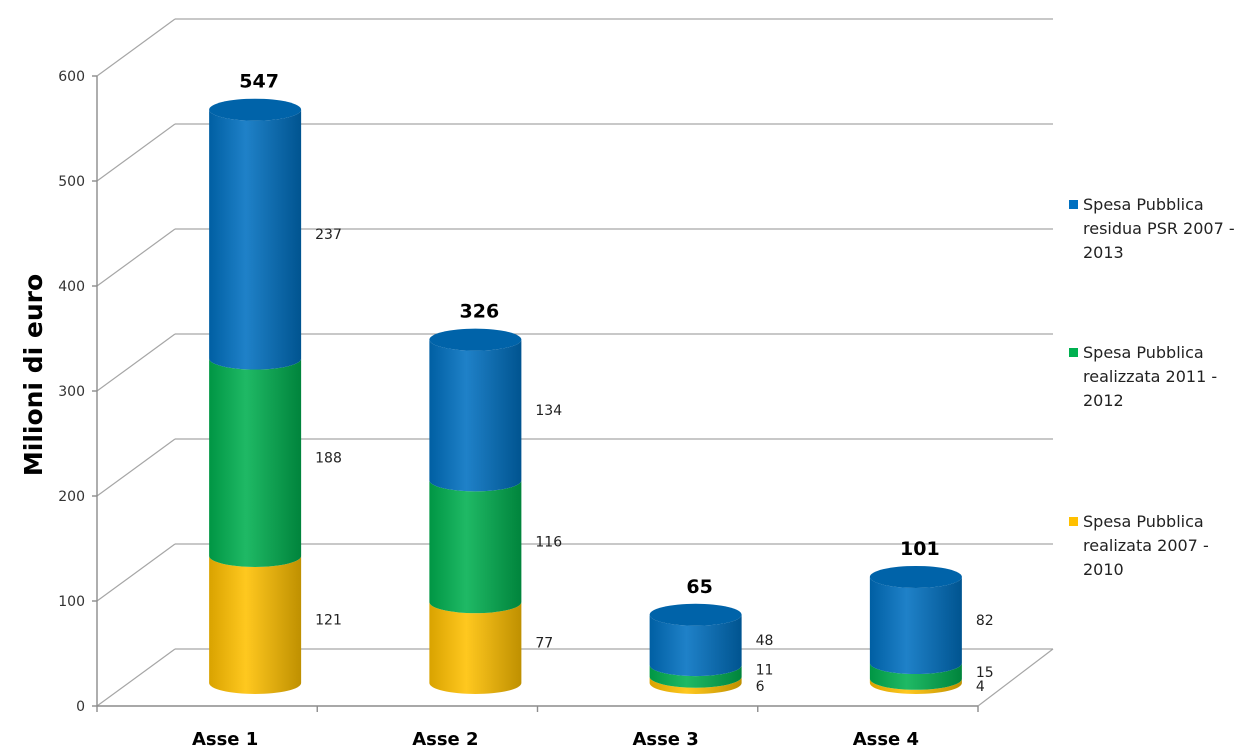  I want to click on bar-stack: 415 82 101, so click(931, 616).